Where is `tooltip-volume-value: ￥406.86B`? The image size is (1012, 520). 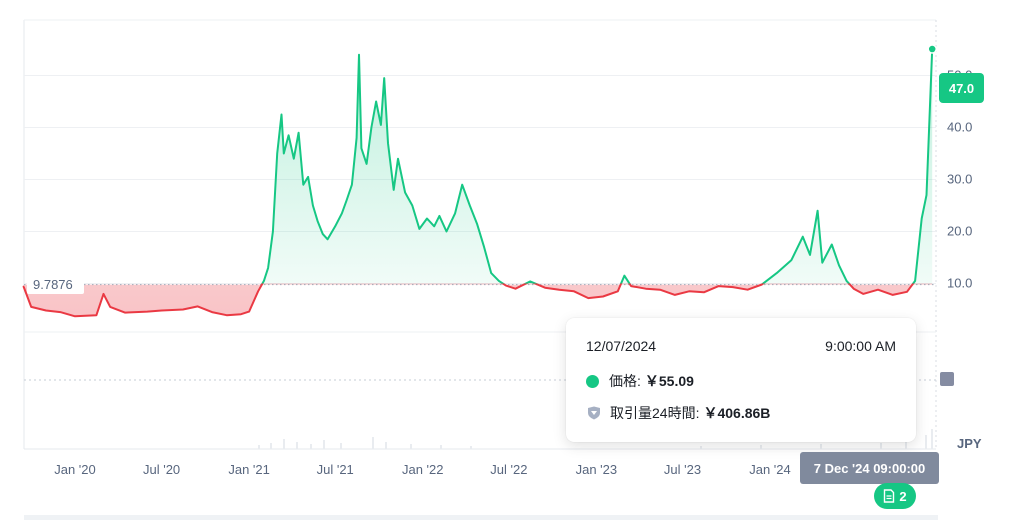
tooltip-volume-value: ￥406.86B is located at coordinates (737, 413).